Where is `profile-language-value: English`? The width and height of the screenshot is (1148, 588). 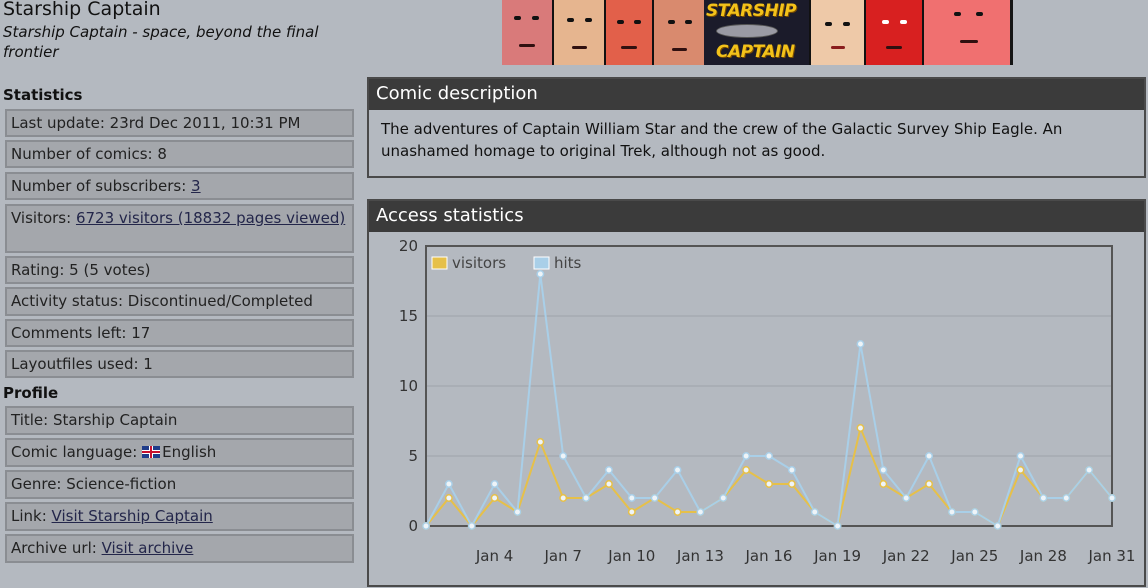 profile-language-value: English is located at coordinates (189, 452).